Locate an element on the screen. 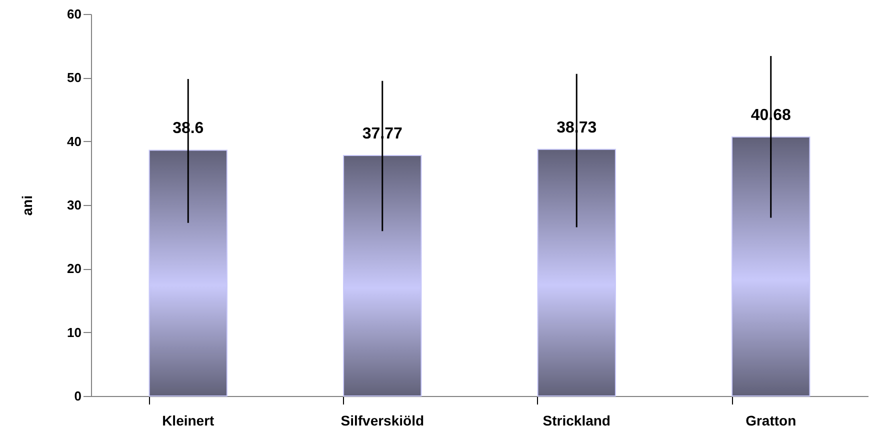 Image resolution: width=870 pixels, height=436 pixels. y-tick-label: 0 is located at coordinates (78, 396).